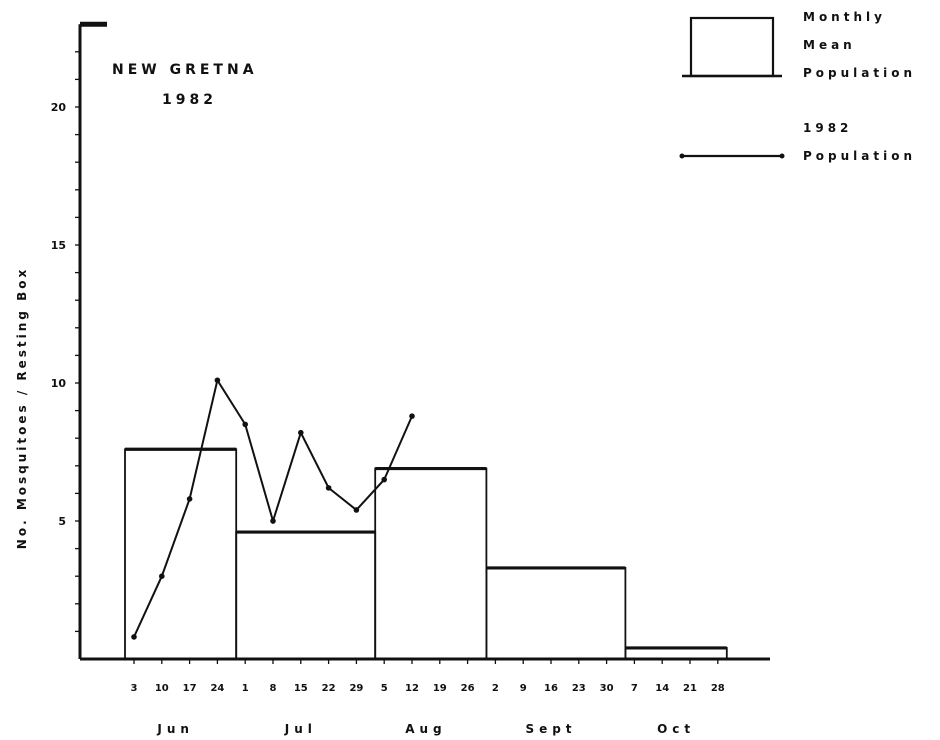  Describe the element at coordinates (301, 688) in the screenshot. I see `x-tick-label: 15` at that location.